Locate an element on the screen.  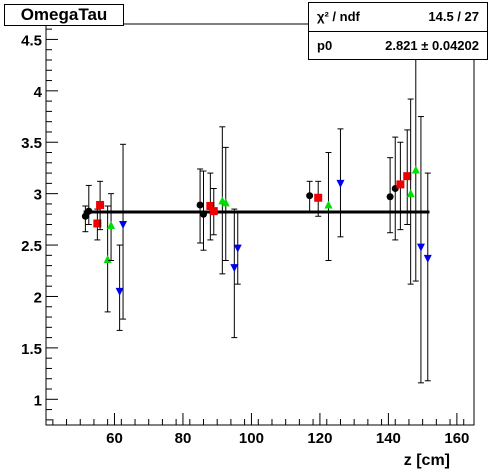
x-tick-label: 120 is located at coordinates (319, 438).